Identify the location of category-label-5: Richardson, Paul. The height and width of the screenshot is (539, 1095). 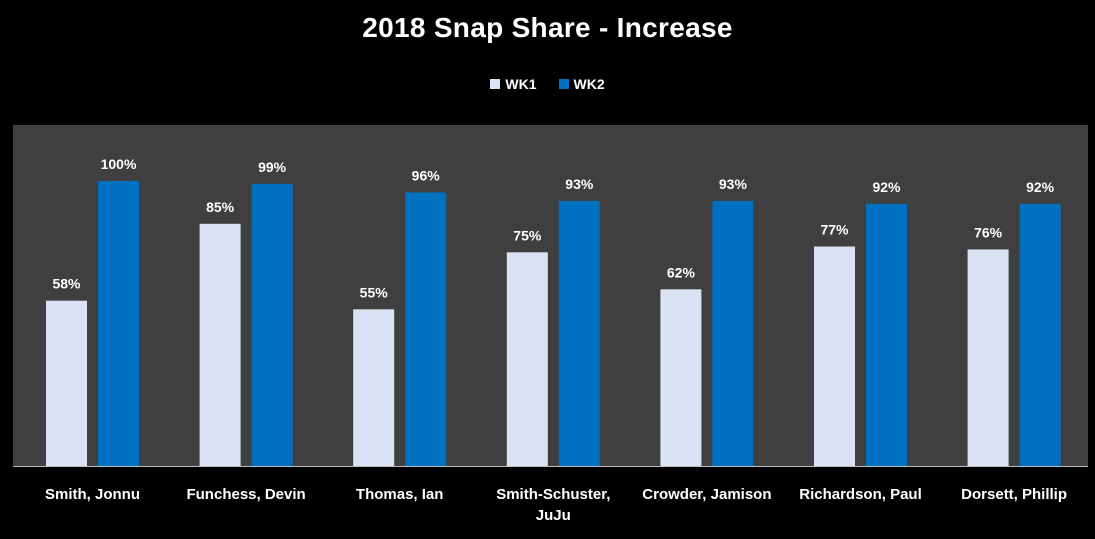
(860, 494).